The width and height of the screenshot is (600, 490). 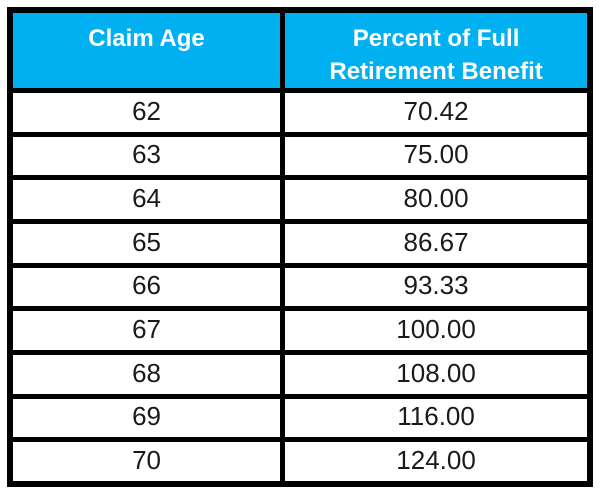 I want to click on table-row: 66 93.33, so click(x=300, y=287).